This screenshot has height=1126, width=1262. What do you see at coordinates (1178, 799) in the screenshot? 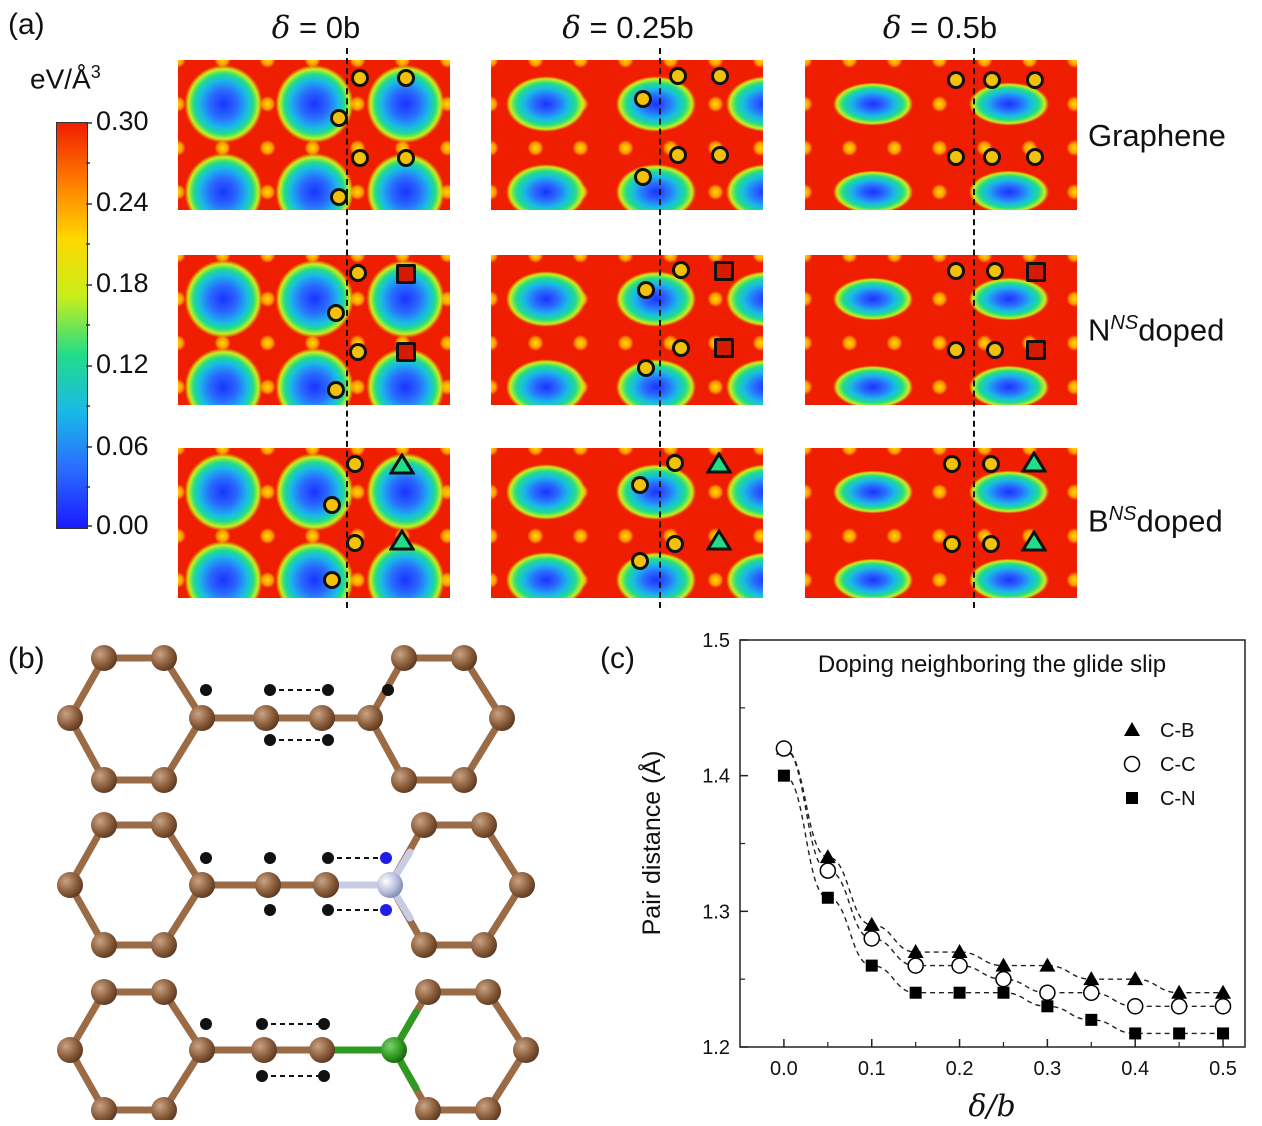
I see `legend-label-c-n: C-N` at bounding box center [1178, 799].